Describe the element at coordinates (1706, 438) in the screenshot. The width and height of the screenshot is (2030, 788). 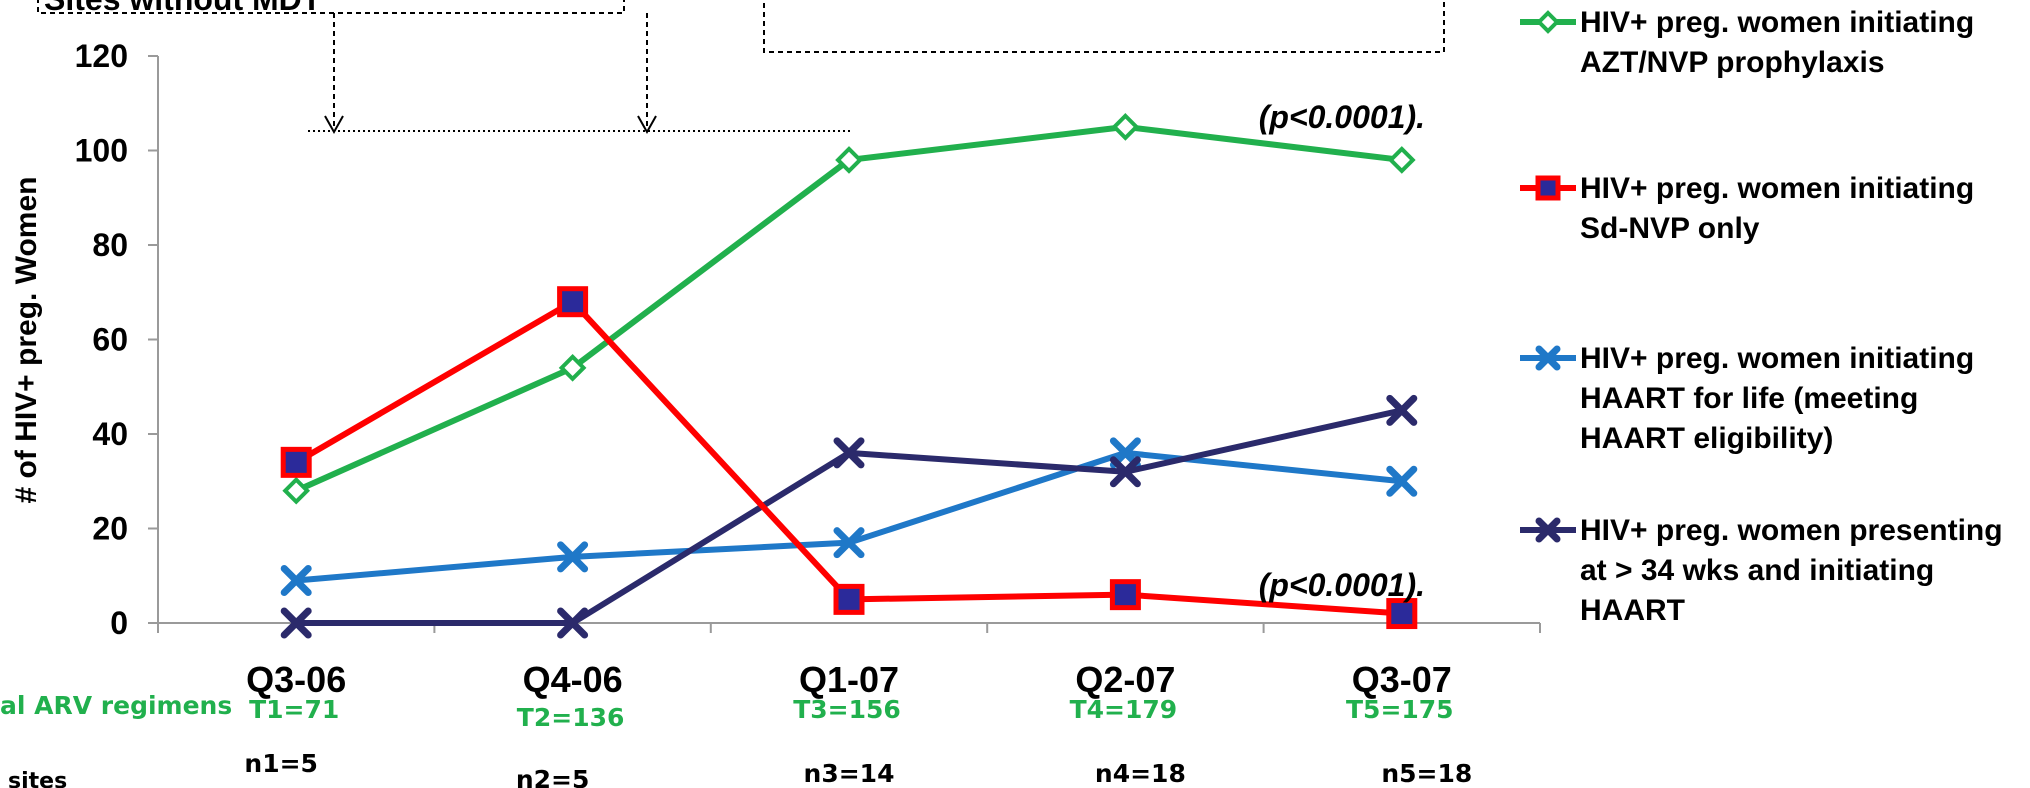
I see `legend-label: HAART eligibility)` at that location.